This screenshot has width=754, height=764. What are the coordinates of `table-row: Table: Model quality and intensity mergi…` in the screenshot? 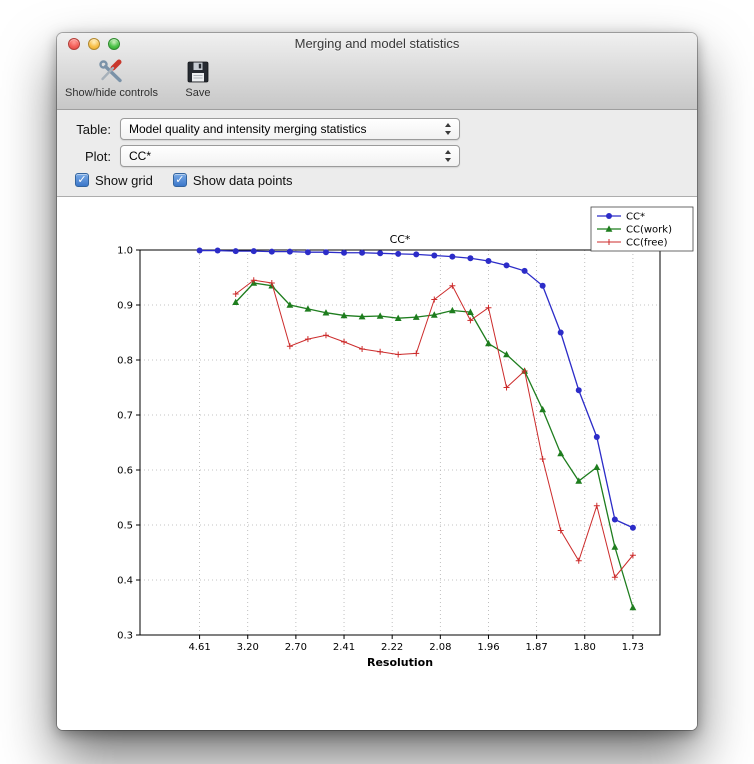 It's located at (382, 129).